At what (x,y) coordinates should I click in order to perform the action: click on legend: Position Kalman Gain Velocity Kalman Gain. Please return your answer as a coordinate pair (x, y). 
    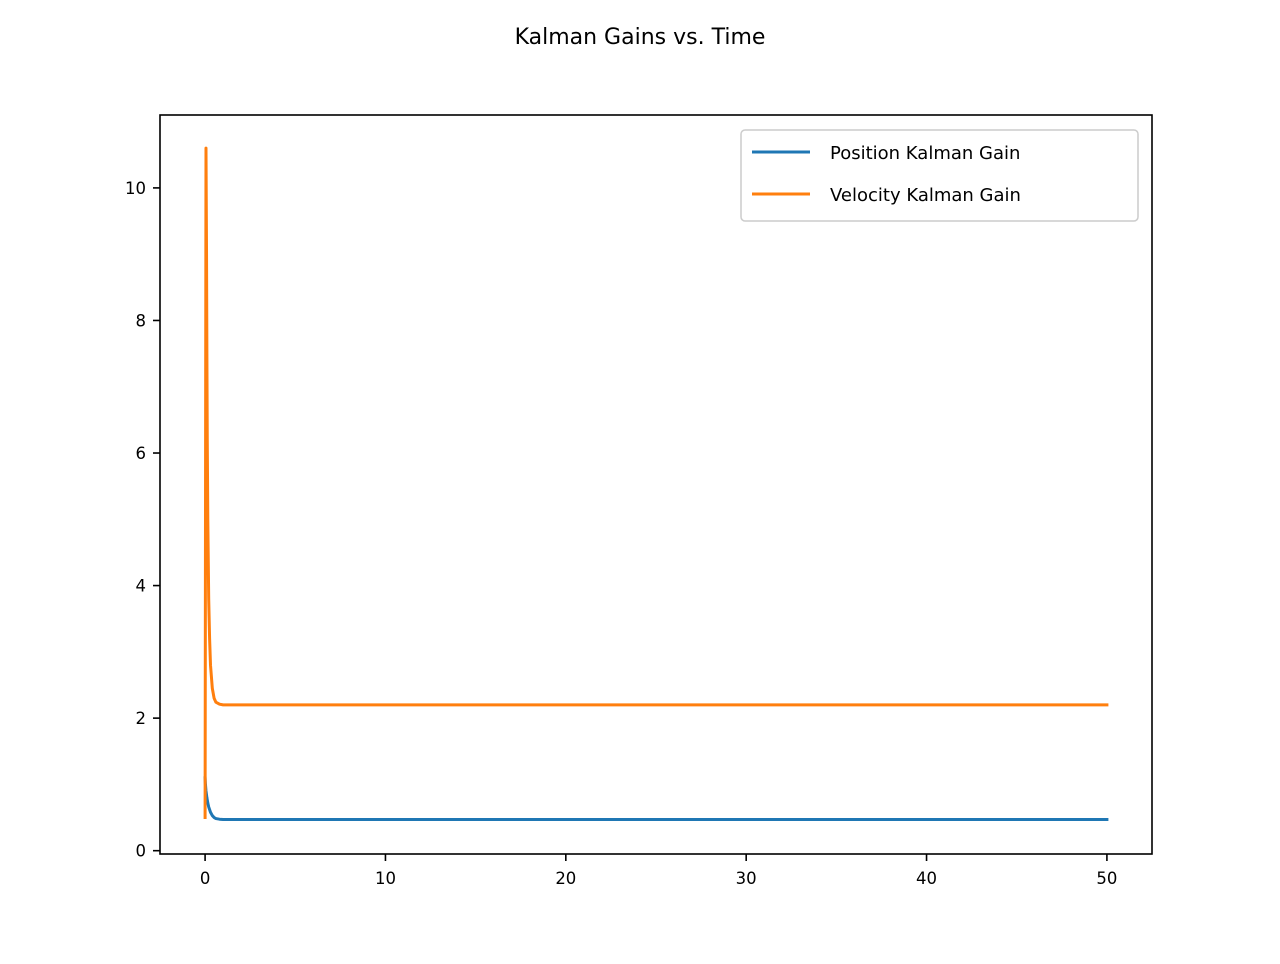
    Looking at the image, I should click on (939, 175).